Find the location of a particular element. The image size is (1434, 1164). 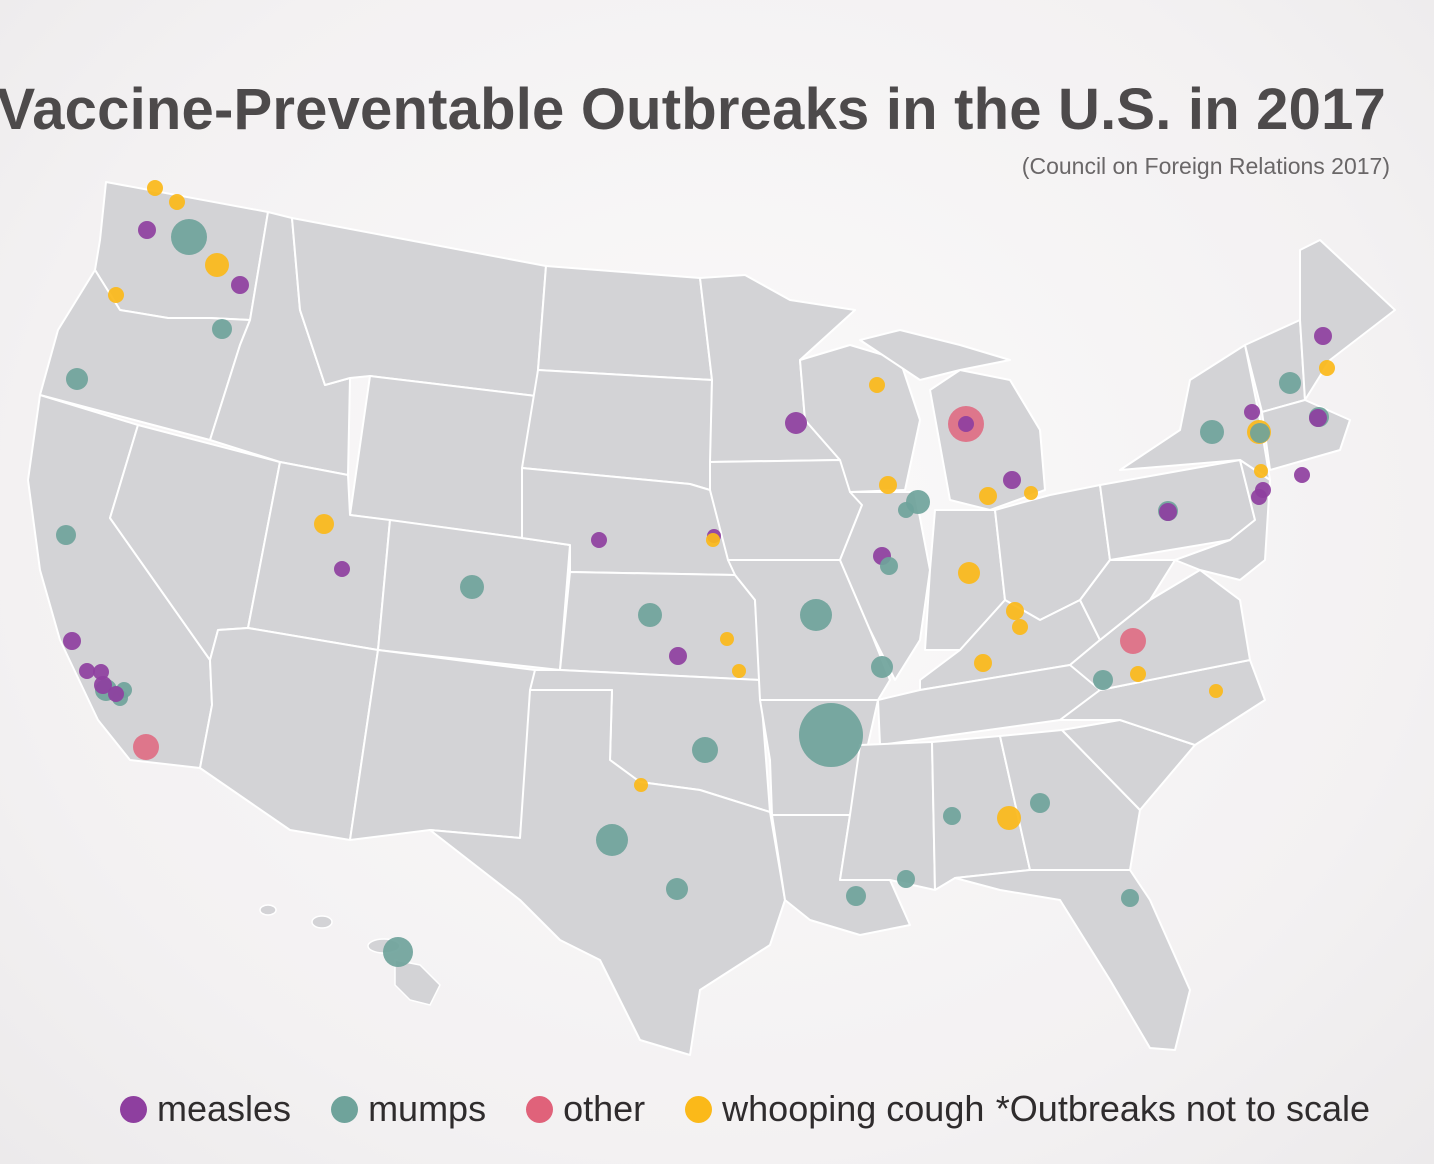

state-florida is located at coordinates (1072, 960).